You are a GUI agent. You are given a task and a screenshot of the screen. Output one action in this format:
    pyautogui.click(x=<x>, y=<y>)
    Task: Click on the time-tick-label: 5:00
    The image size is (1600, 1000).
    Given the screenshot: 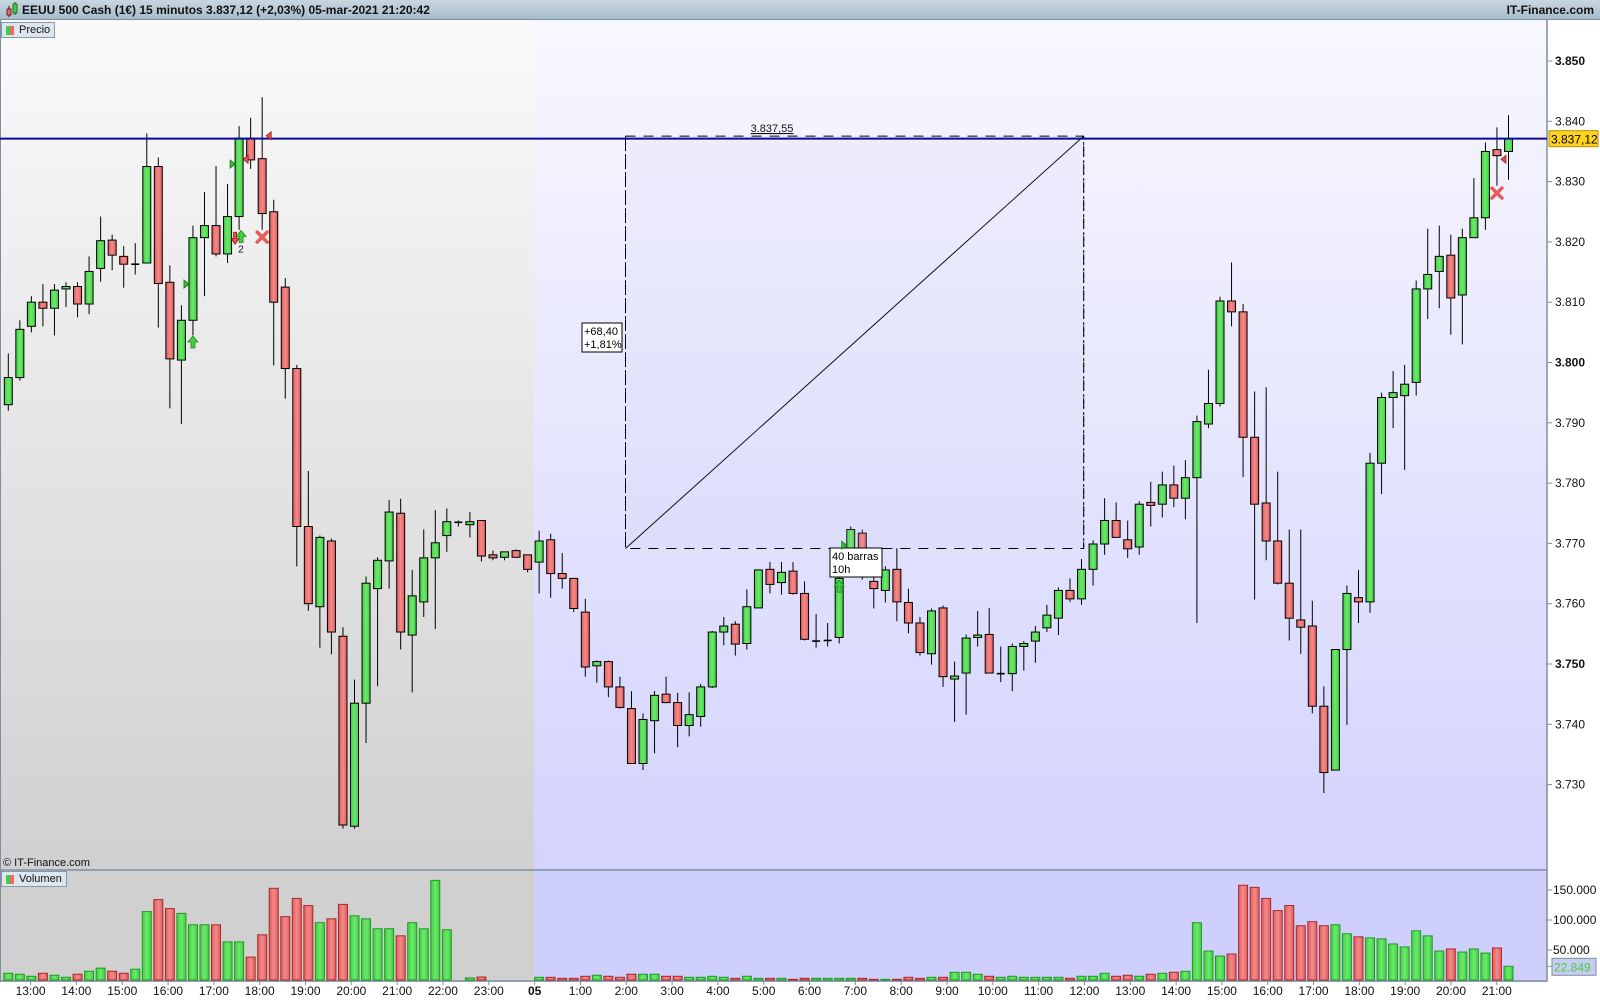 What is the action you would take?
    pyautogui.click(x=764, y=991)
    